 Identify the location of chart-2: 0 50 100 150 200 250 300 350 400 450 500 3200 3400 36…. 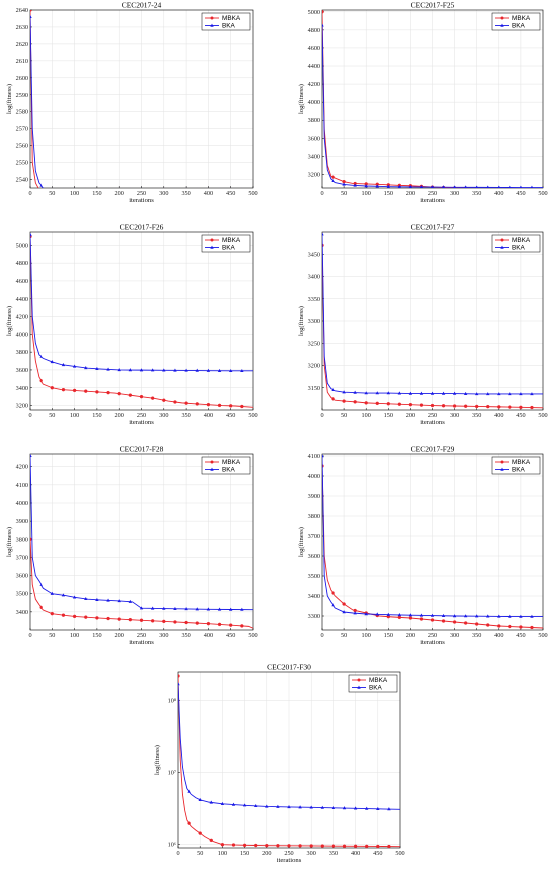
(423, 103).